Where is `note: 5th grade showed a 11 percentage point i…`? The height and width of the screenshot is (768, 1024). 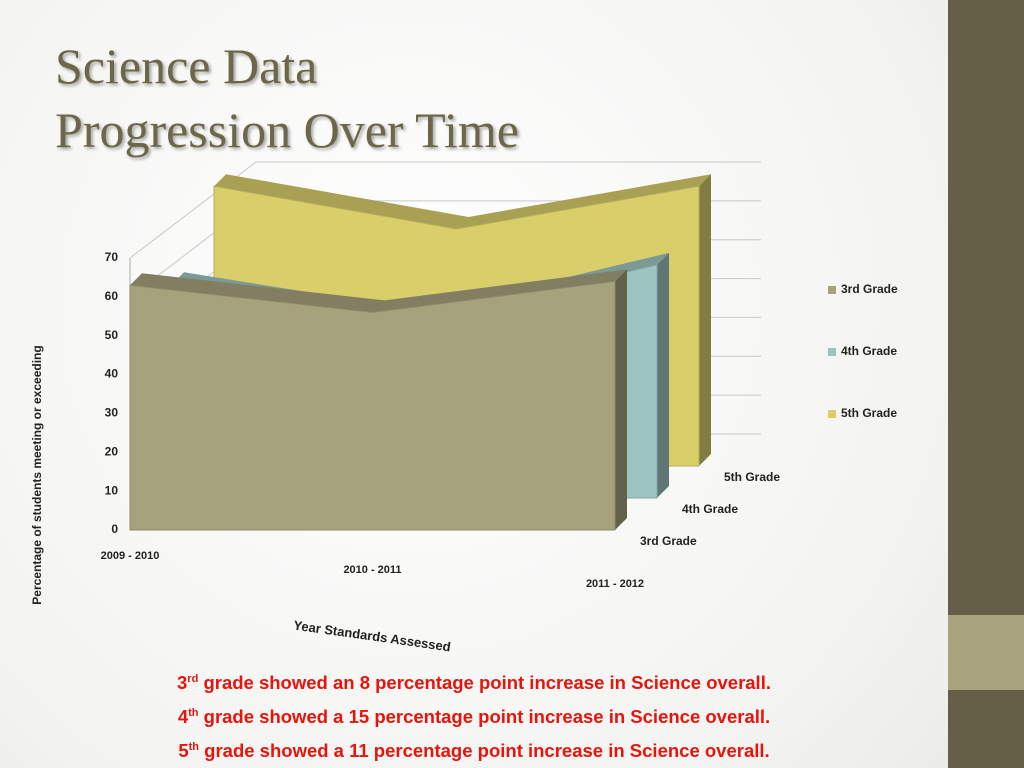 note: 5th grade showed a 11 percentage point i… is located at coordinates (474, 749).